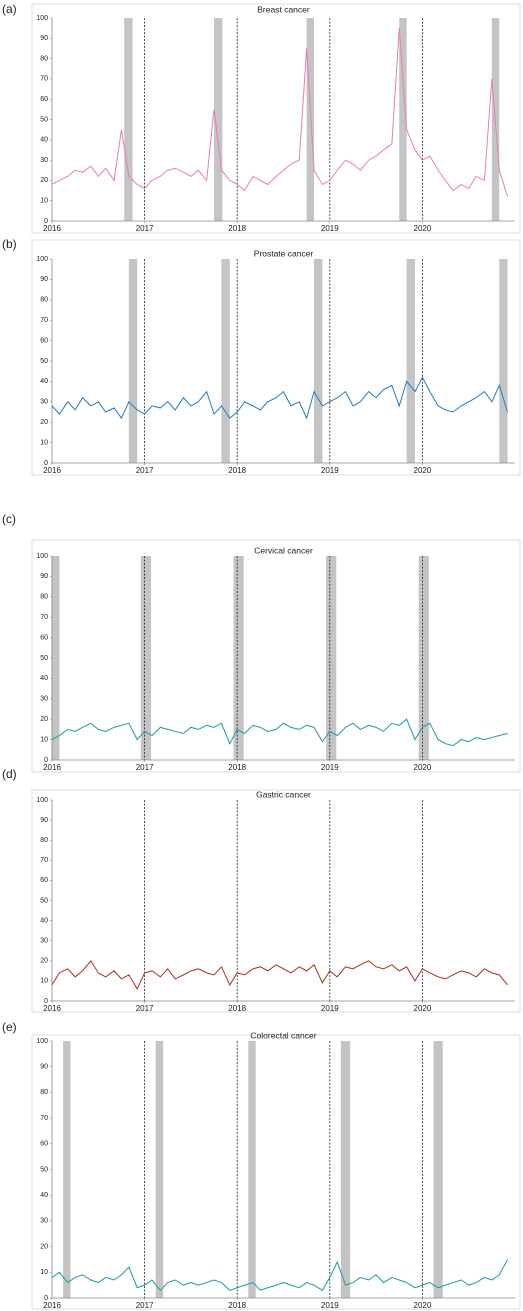 The image size is (523, 1311). What do you see at coordinates (9, 1027) in the screenshot?
I see `panel-label: (e)` at bounding box center [9, 1027].